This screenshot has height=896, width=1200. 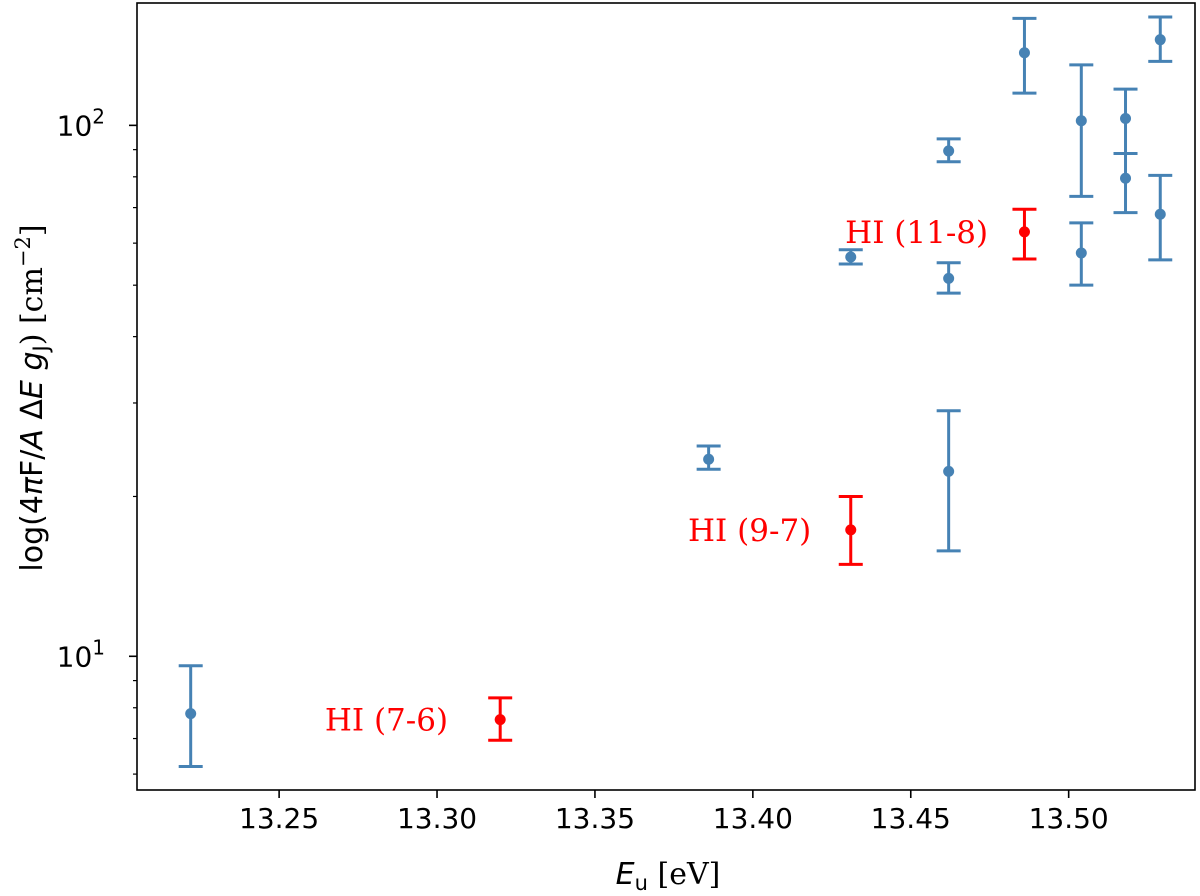 I want to click on y-tick-label: 10², so click(x=81, y=123).